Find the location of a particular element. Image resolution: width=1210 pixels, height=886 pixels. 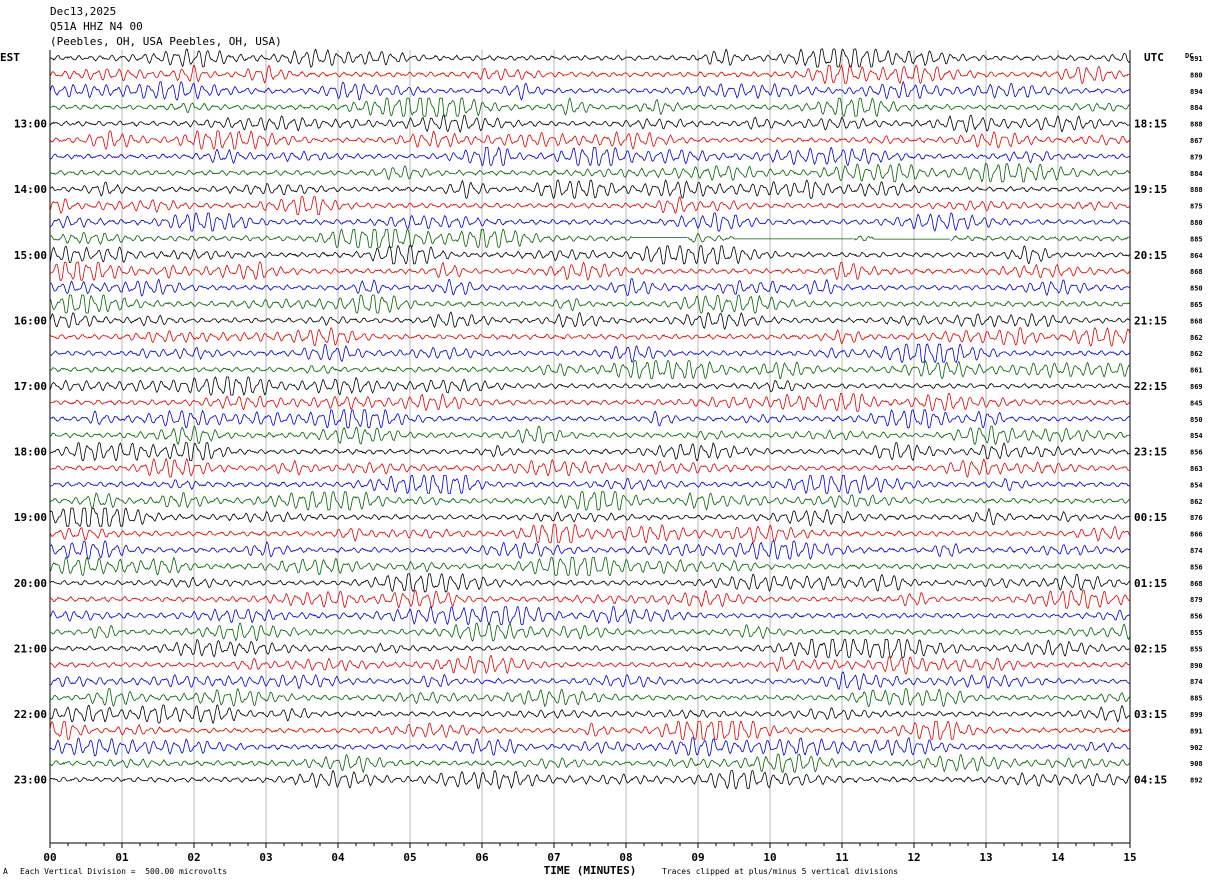

left-hour-label: 20:00 is located at coordinates (30, 583).